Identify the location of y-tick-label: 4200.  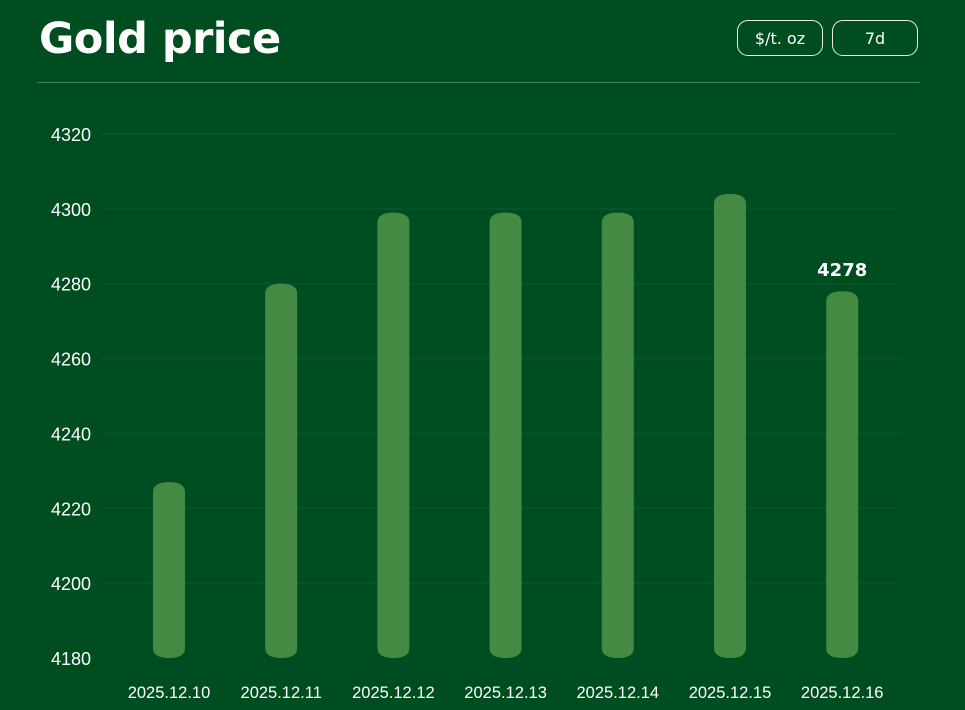
(71, 584).